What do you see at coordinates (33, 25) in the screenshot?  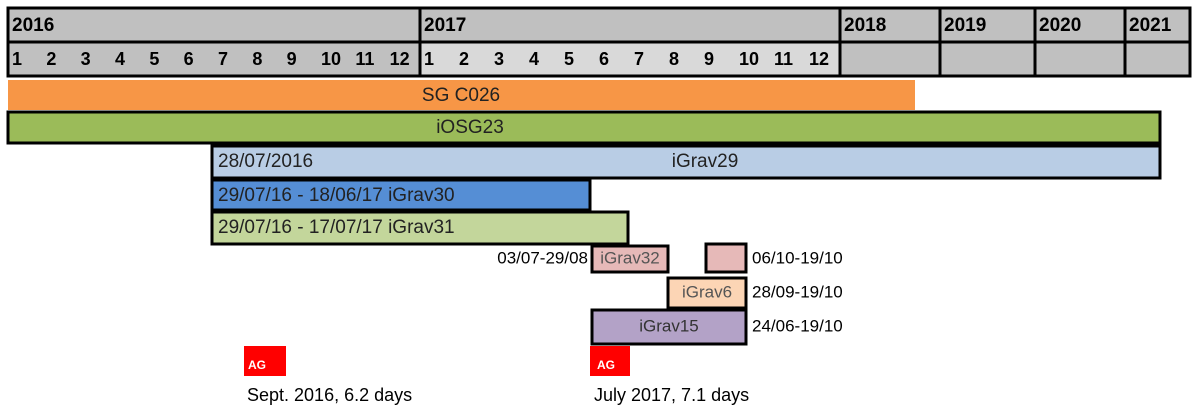 I see `year-label: 2016` at bounding box center [33, 25].